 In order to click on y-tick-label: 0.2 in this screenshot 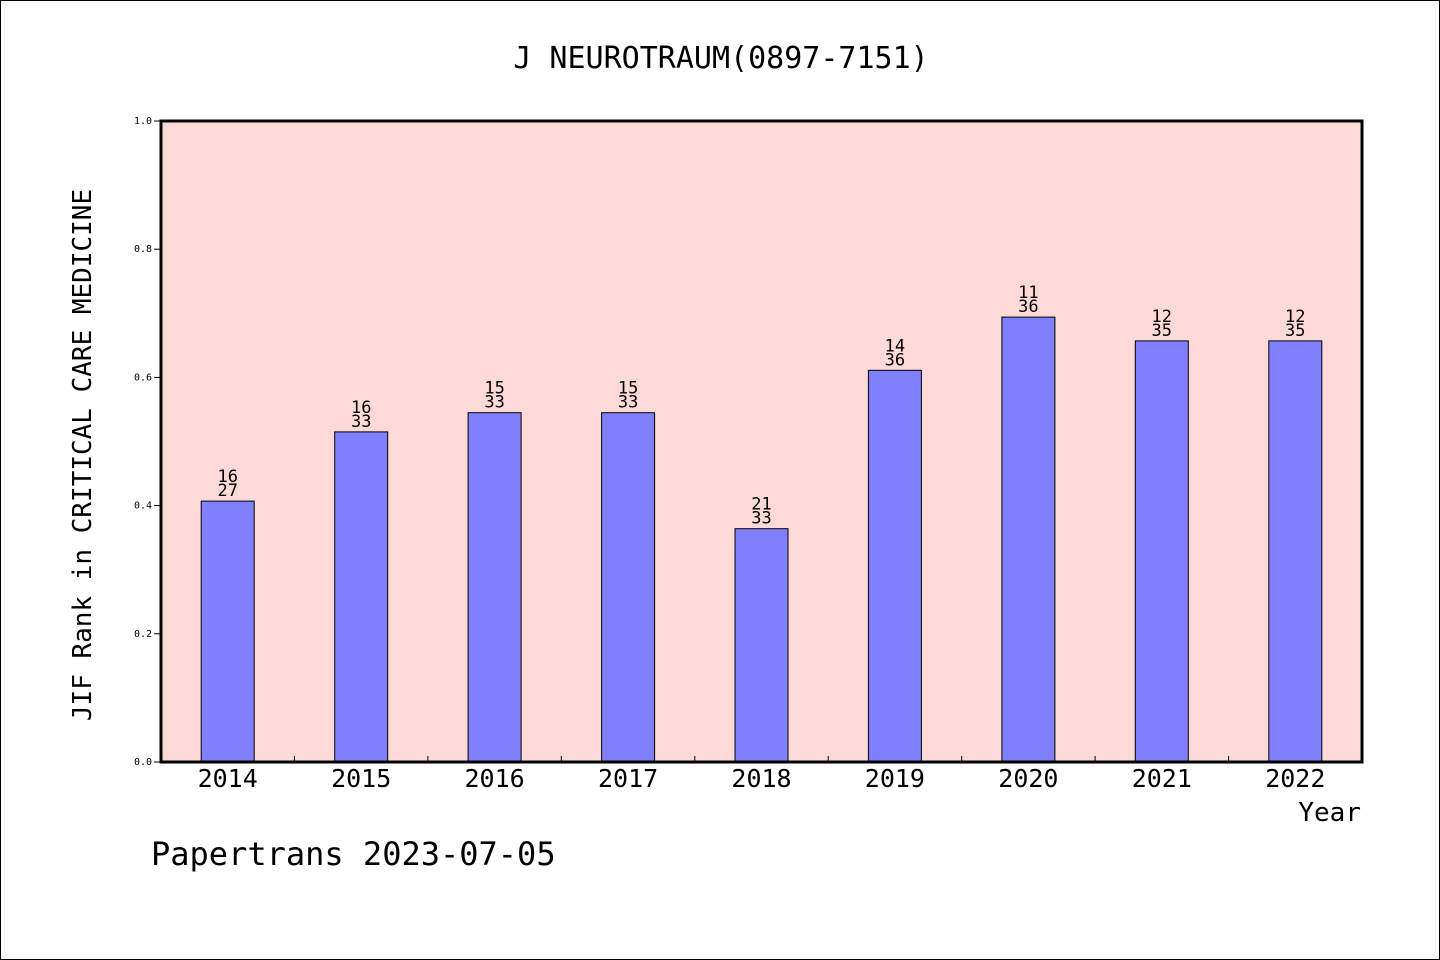, I will do `click(143, 634)`.